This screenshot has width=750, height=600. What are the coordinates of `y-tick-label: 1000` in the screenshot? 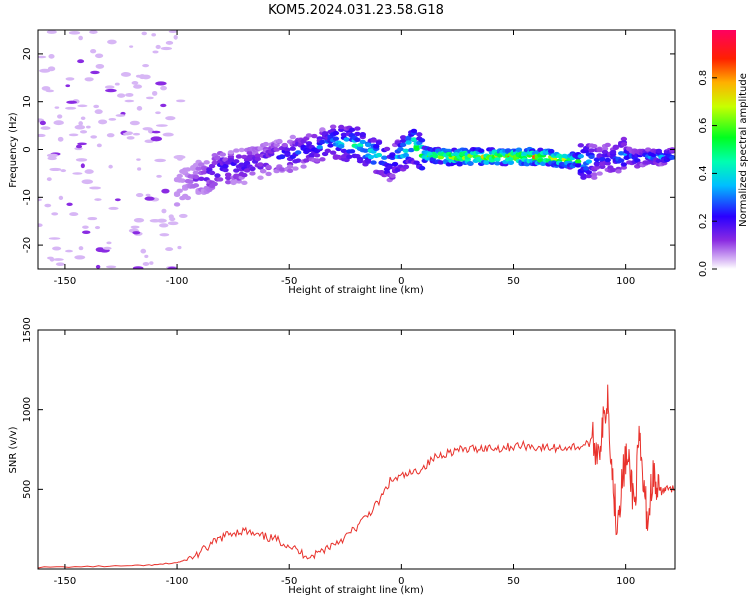 It's located at (27, 409).